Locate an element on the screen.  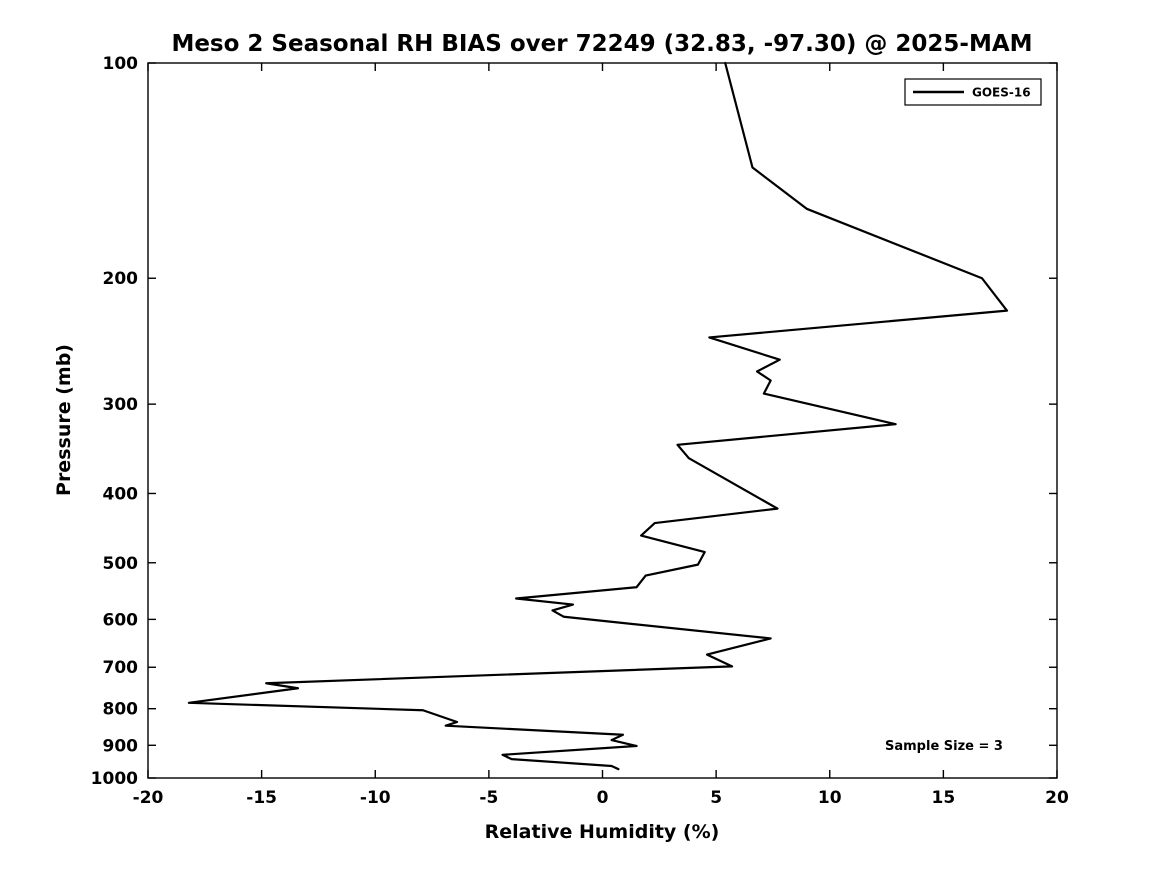
x-tick-label: 10 is located at coordinates (830, 798).